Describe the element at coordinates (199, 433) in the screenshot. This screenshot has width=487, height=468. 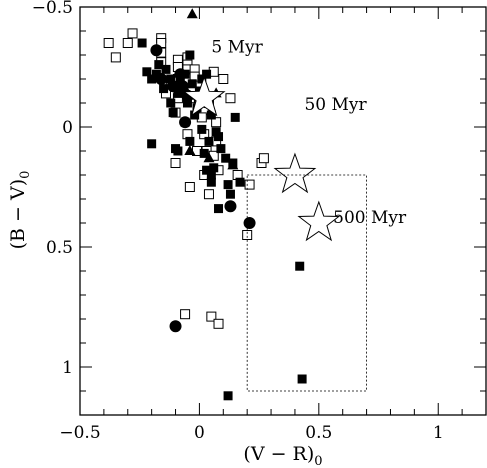
I see `x-tick-label: 0` at that location.